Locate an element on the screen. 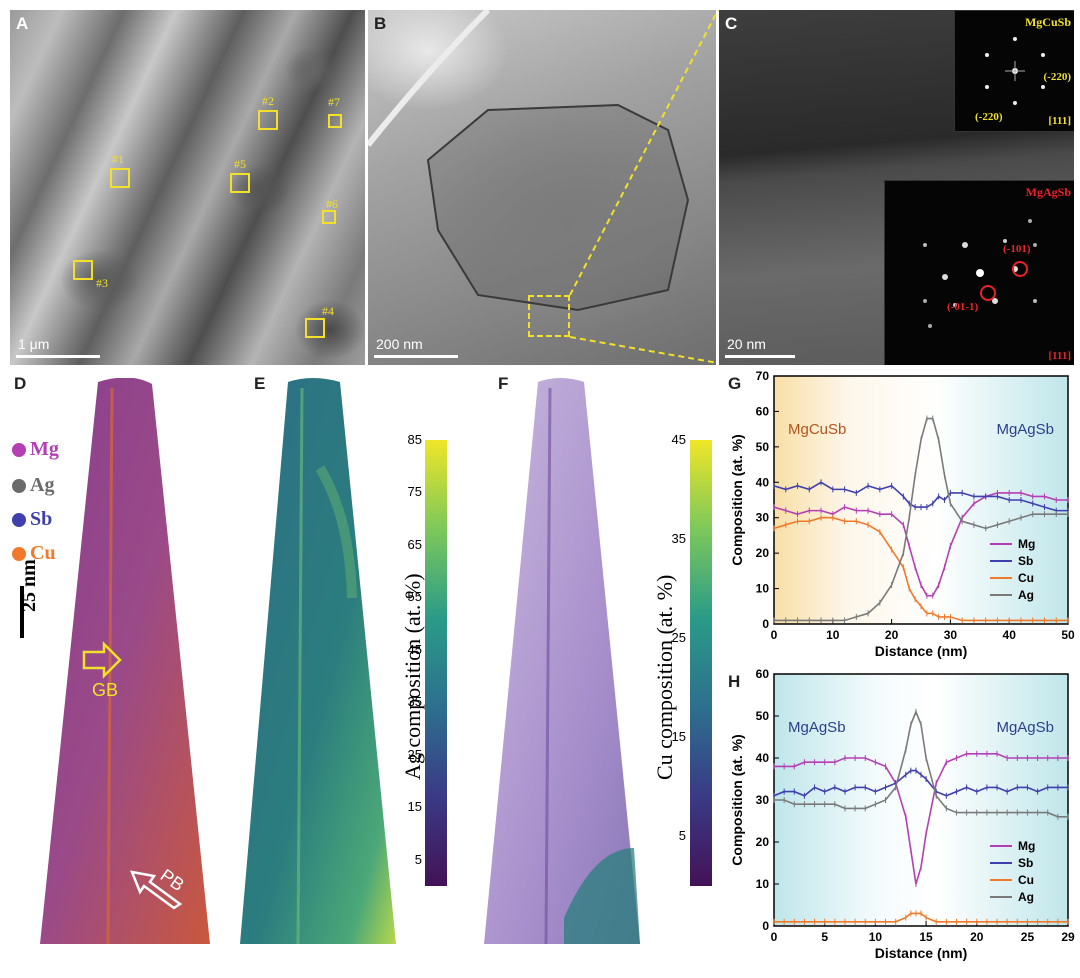 This screenshot has height=978, width=1080. fft-mgcusb-title: MgCuSb is located at coordinates (1047, 22).